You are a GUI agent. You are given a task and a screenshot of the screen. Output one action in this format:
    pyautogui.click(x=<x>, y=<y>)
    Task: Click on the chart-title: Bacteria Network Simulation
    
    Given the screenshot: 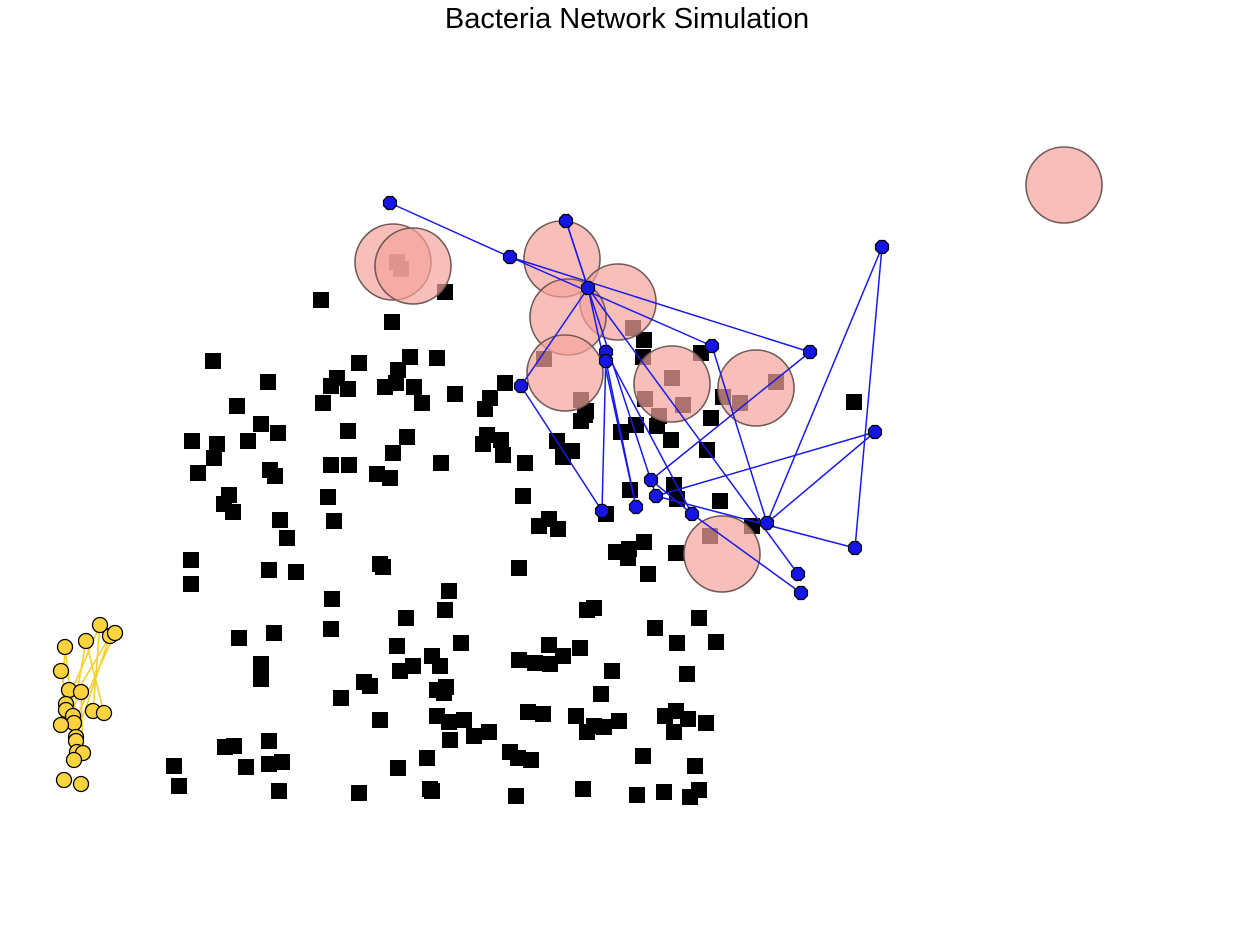 What is the action you would take?
    pyautogui.click(x=627, y=19)
    